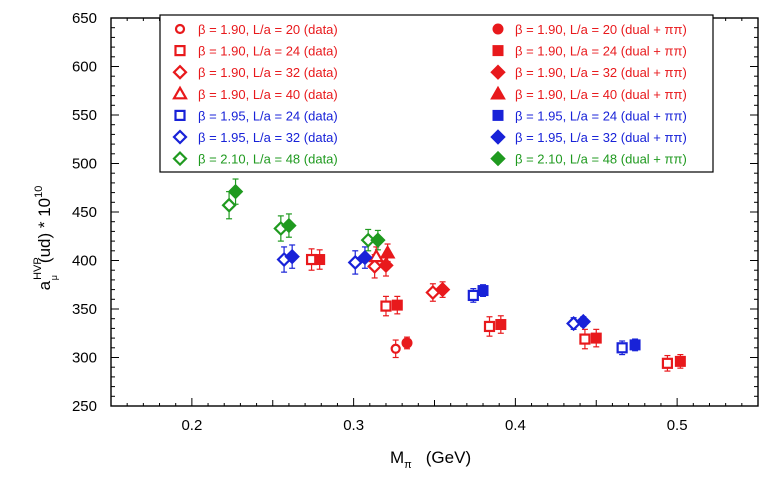 The height and width of the screenshot is (481, 775). What do you see at coordinates (601, 29) in the screenshot?
I see `legend-label: β = 1.90, L/a = 20 (dual + ππ)` at bounding box center [601, 29].